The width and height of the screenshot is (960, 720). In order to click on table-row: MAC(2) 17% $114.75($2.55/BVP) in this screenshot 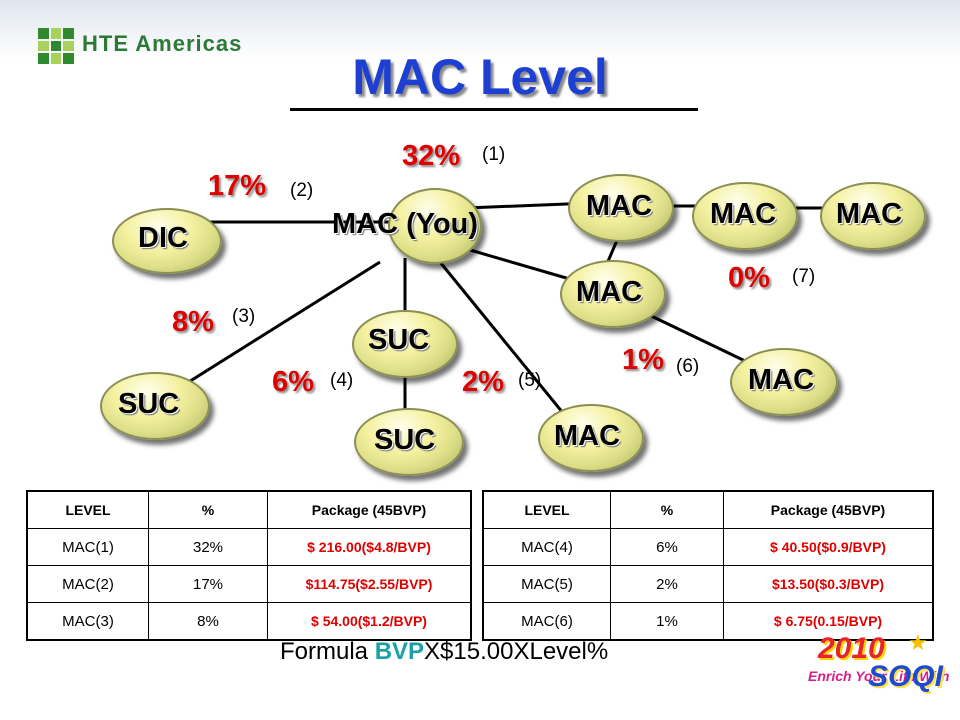, I will do `click(249, 584)`.